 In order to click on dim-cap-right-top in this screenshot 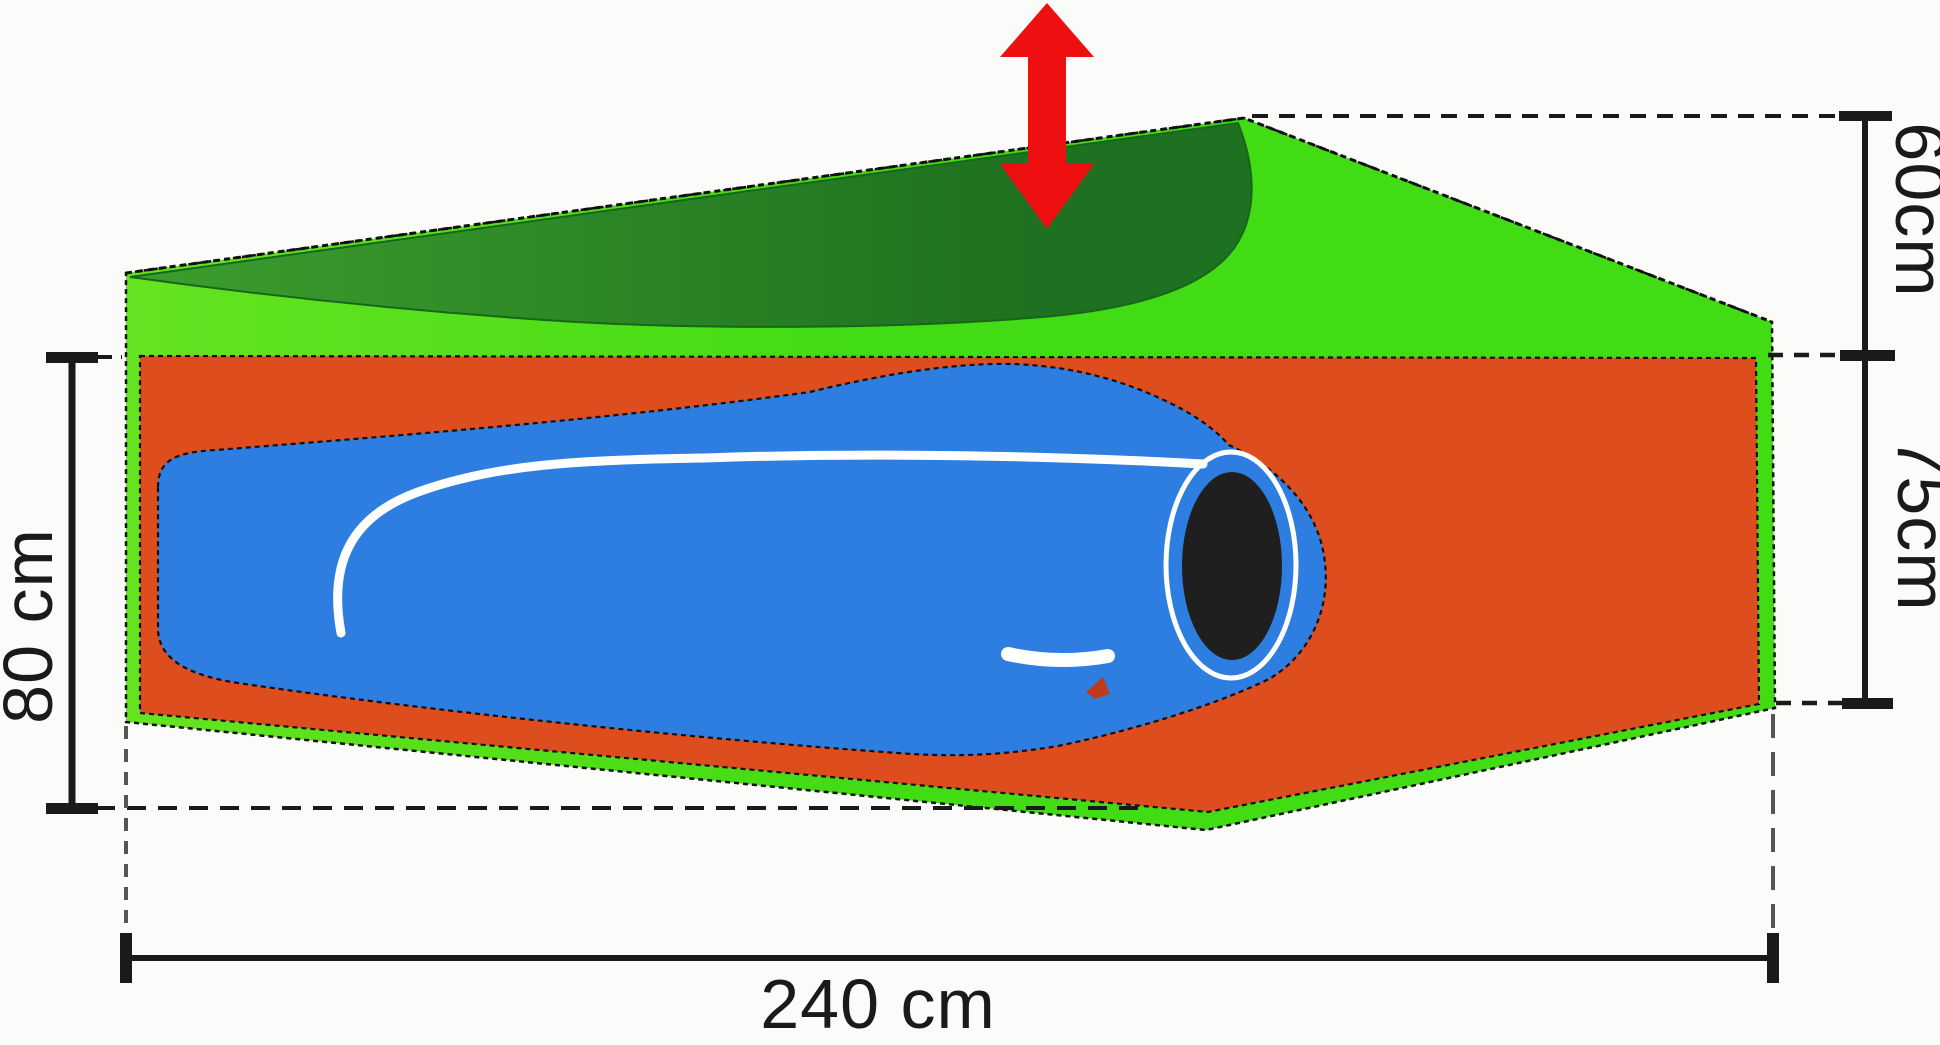, I will do `click(1865, 116)`.